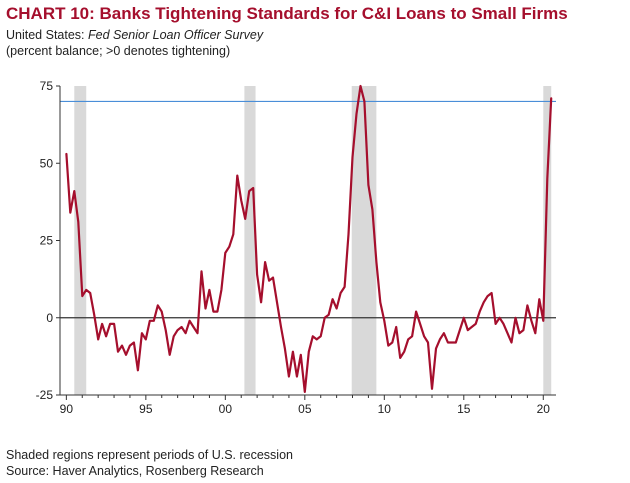 The image size is (630, 483). Describe the element at coordinates (118, 51) in the screenshot. I see `chart-subtitle-units: (percent balance; >0 denotes tightening)` at that location.